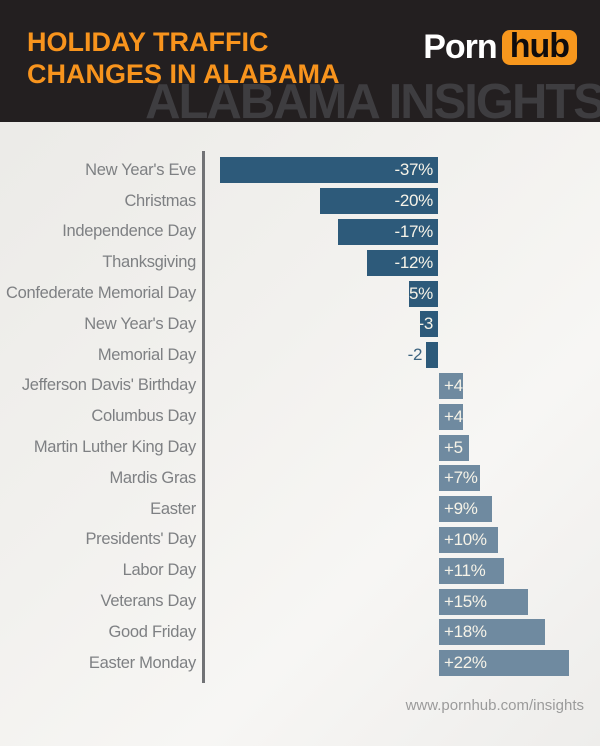  I want to click on bar-value-label: -3, so click(425, 324).